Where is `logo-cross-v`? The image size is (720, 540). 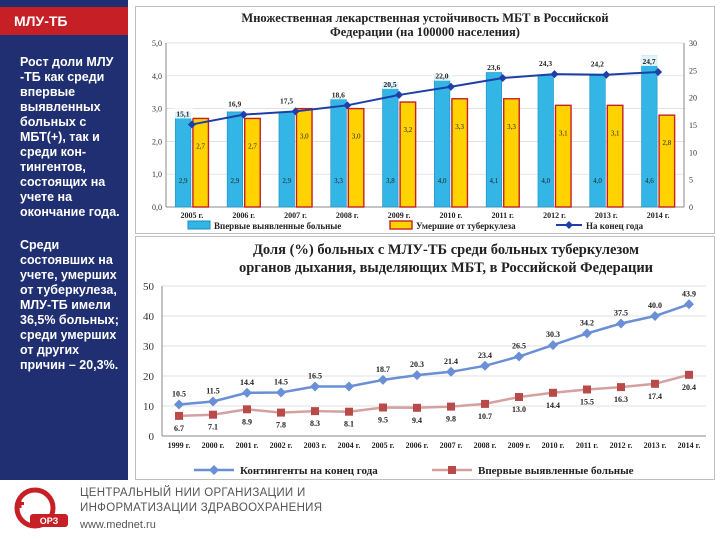 logo-cross-v is located at coordinates (20, 503).